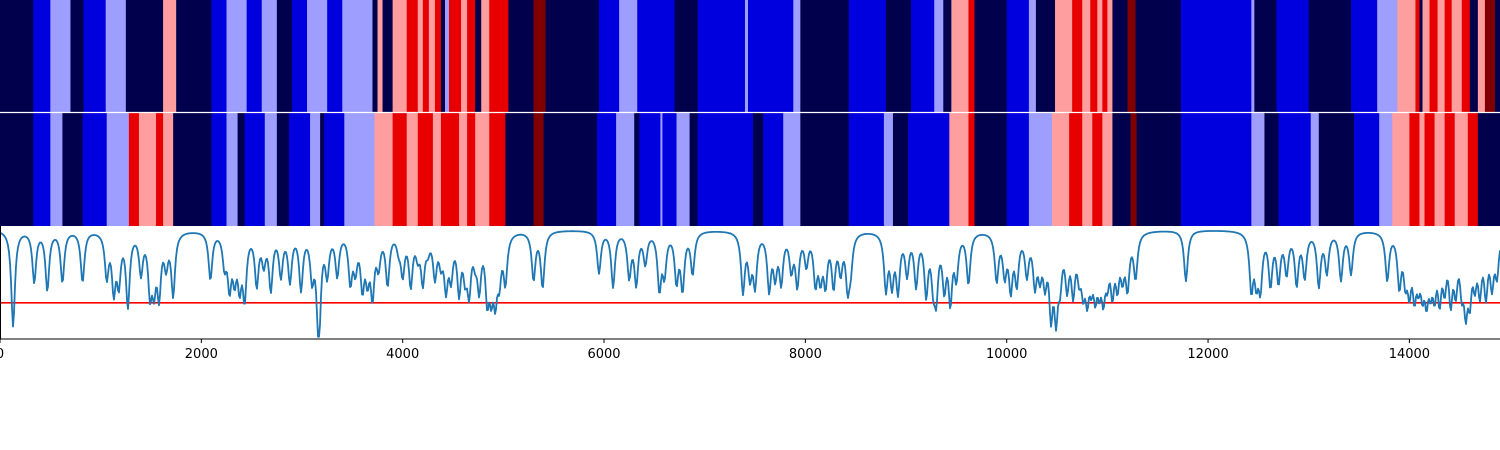 This screenshot has height=450, width=1500. Describe the element at coordinates (805, 354) in the screenshot. I see `x-tick-label-4: 8000` at that location.